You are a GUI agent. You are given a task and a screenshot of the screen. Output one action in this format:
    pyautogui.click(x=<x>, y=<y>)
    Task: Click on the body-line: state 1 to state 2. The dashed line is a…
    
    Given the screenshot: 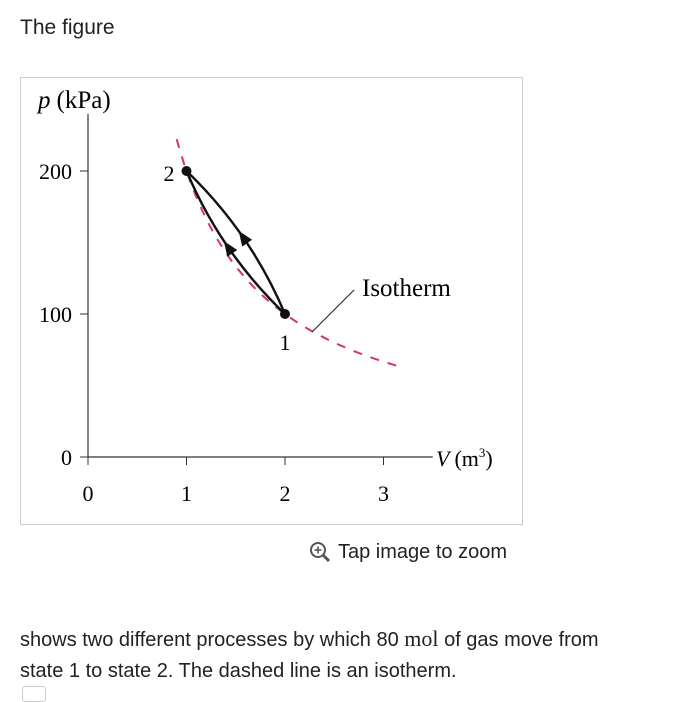 What is the action you would take?
    pyautogui.click(x=238, y=671)
    